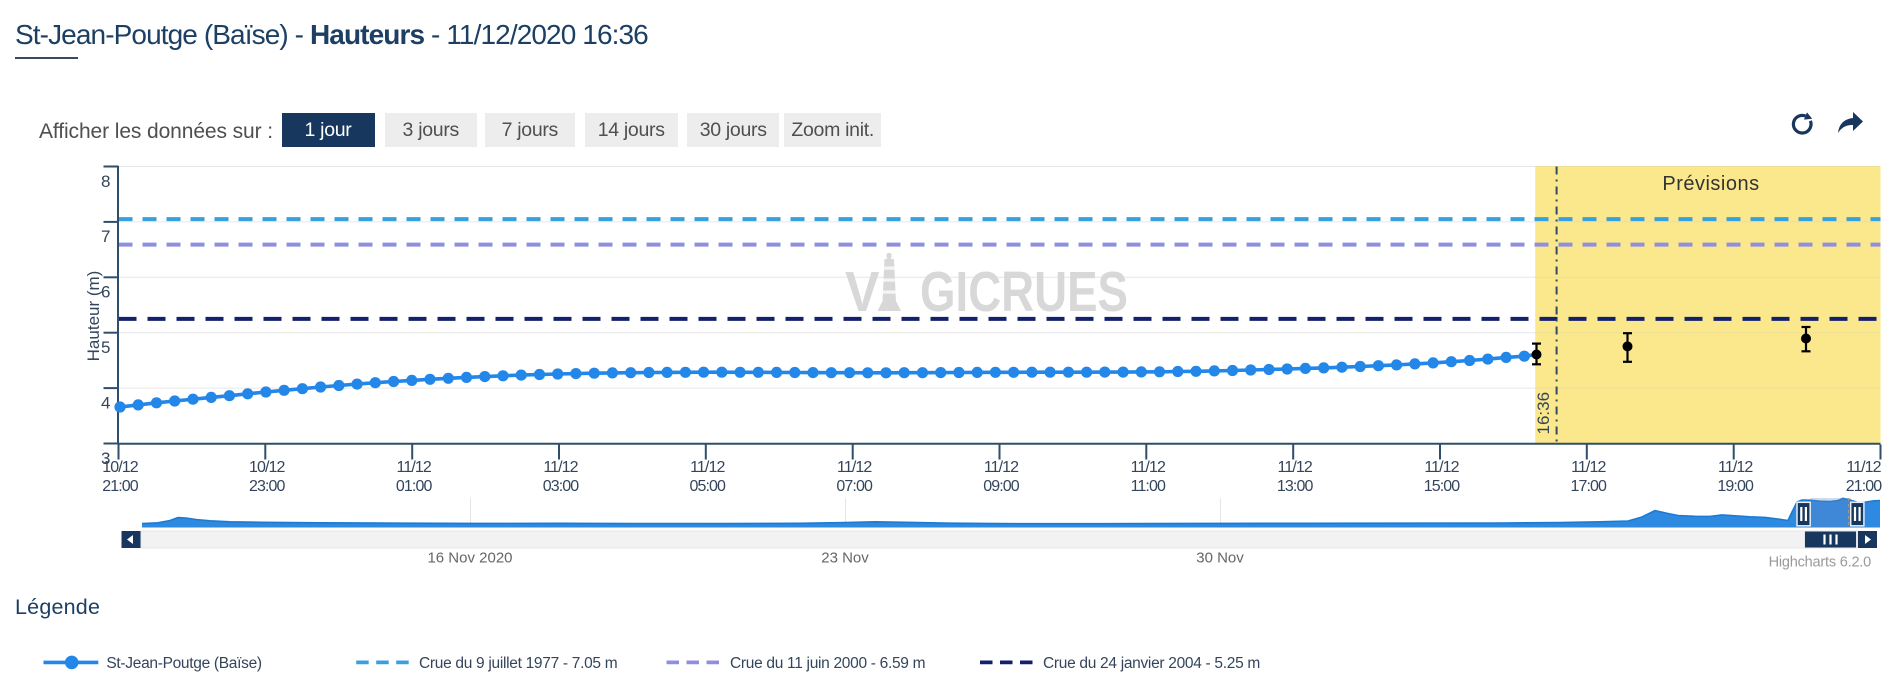 This screenshot has width=1892, height=686. I want to click on svg-text: Prévisions, so click(1710, 184).